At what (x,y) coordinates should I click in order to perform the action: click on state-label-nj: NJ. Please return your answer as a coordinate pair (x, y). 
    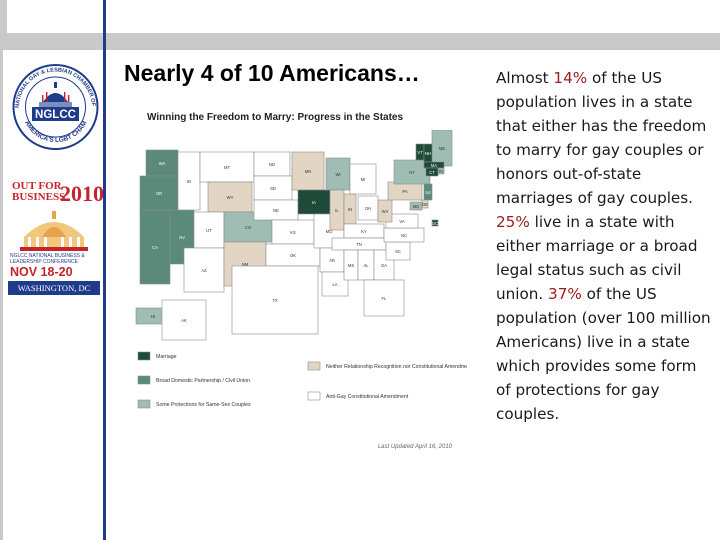
    Looking at the image, I should click on (427, 192).